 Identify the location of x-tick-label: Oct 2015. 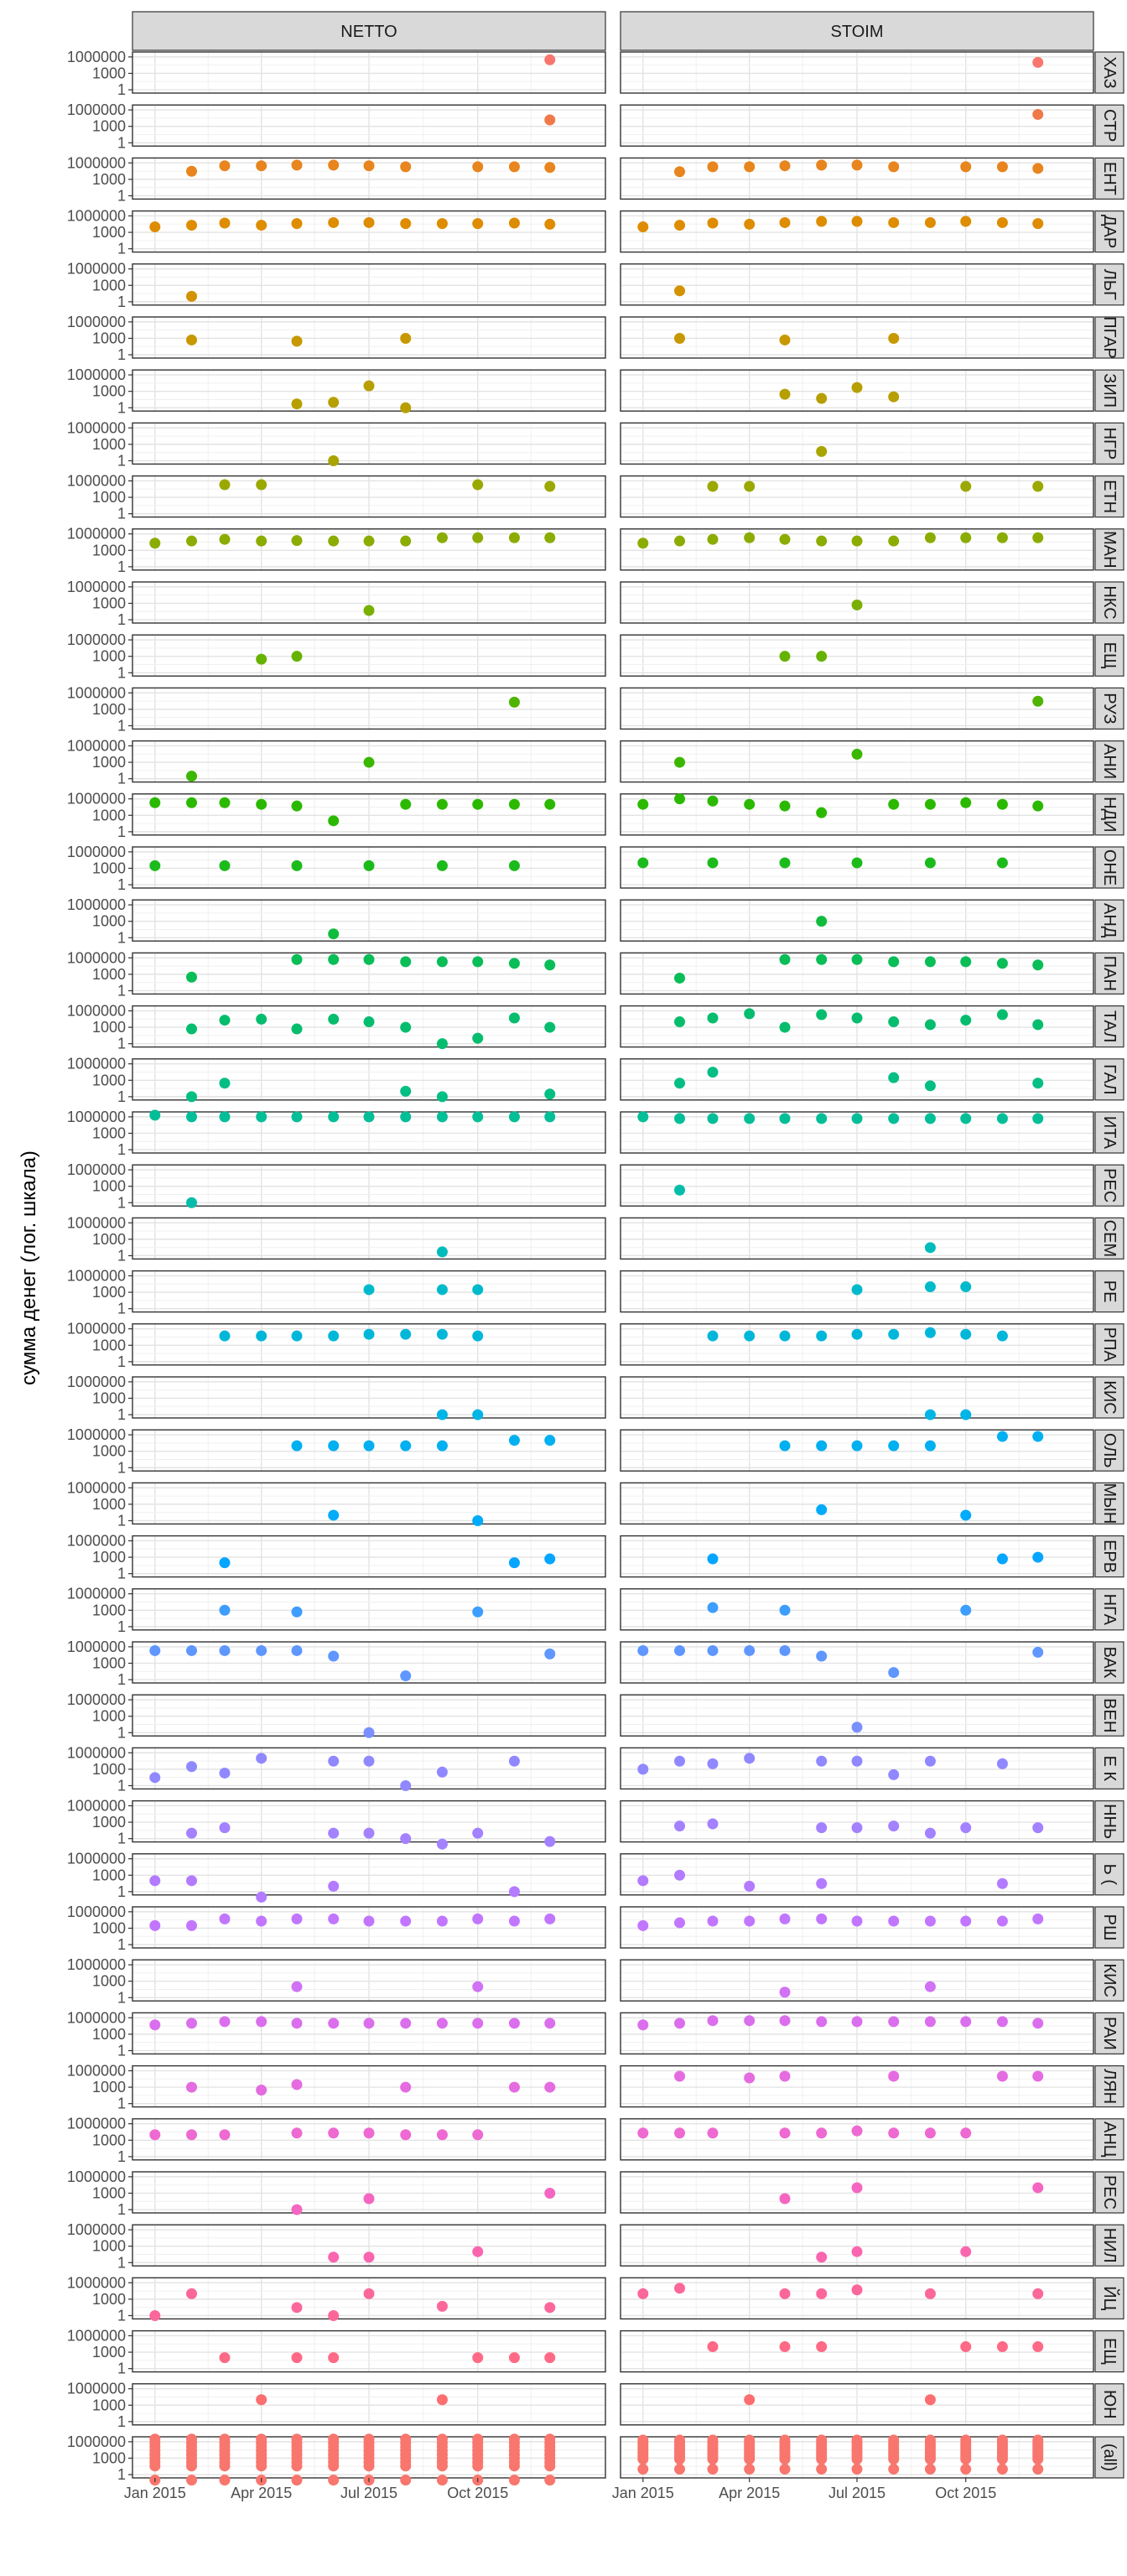
(965, 2493).